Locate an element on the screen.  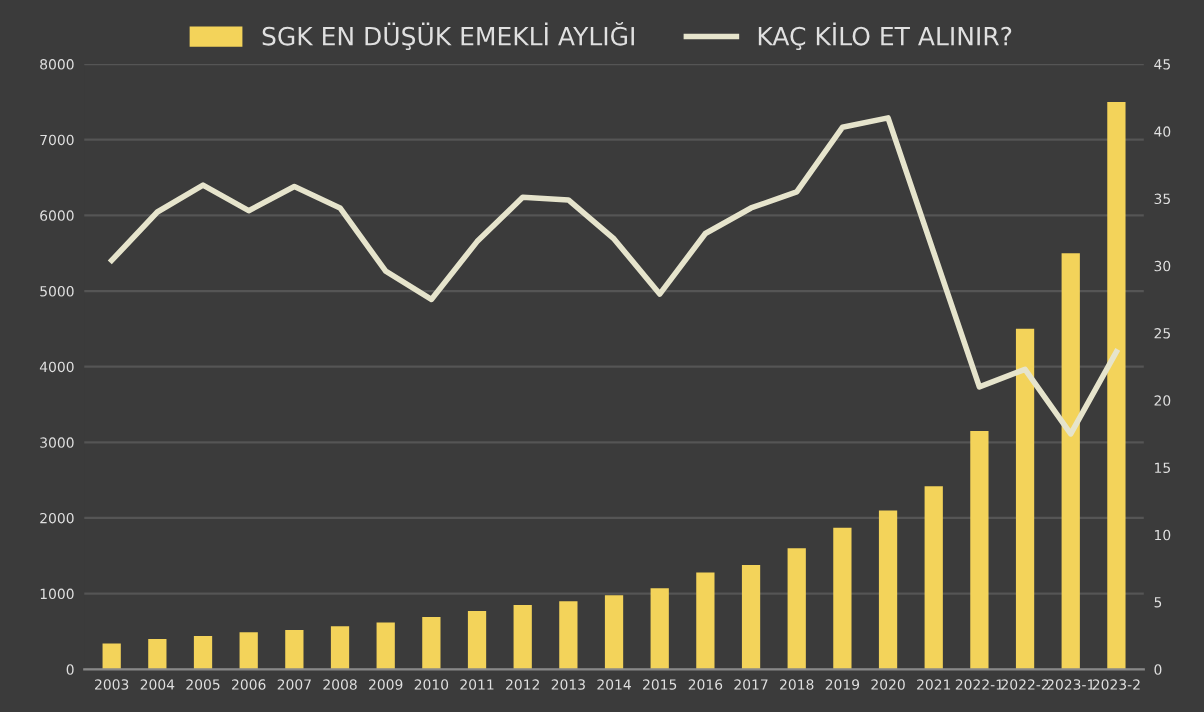
legend-label: SGK EN DÜŞÜK EMEKLİ AYLIĞI is located at coordinates (448, 36).